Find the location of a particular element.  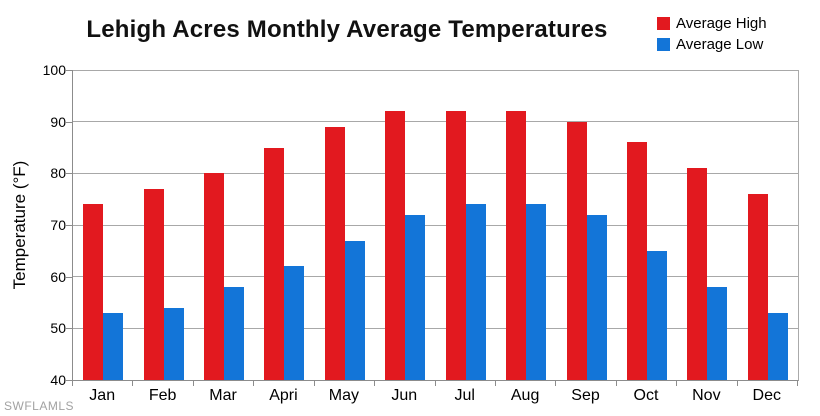

bar-high-apri is located at coordinates (274, 263).